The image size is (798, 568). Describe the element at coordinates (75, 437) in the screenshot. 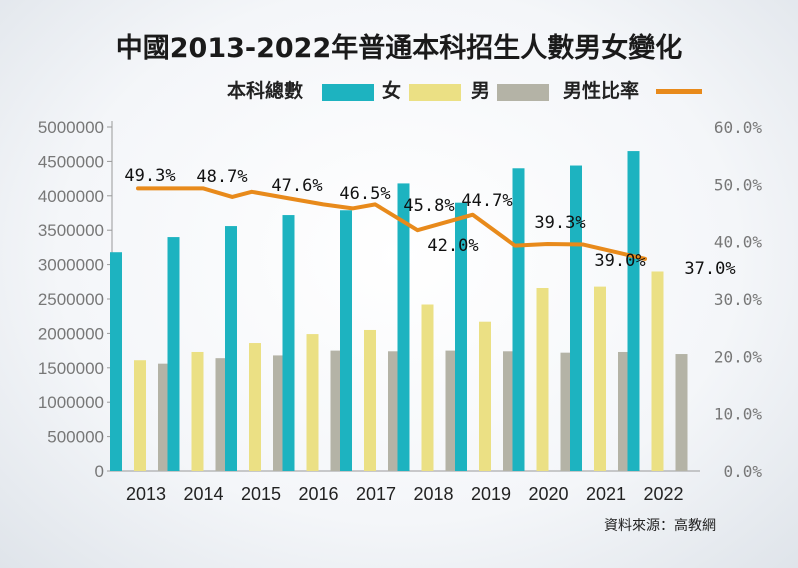

I see `y-left-tick-label: 500000` at that location.